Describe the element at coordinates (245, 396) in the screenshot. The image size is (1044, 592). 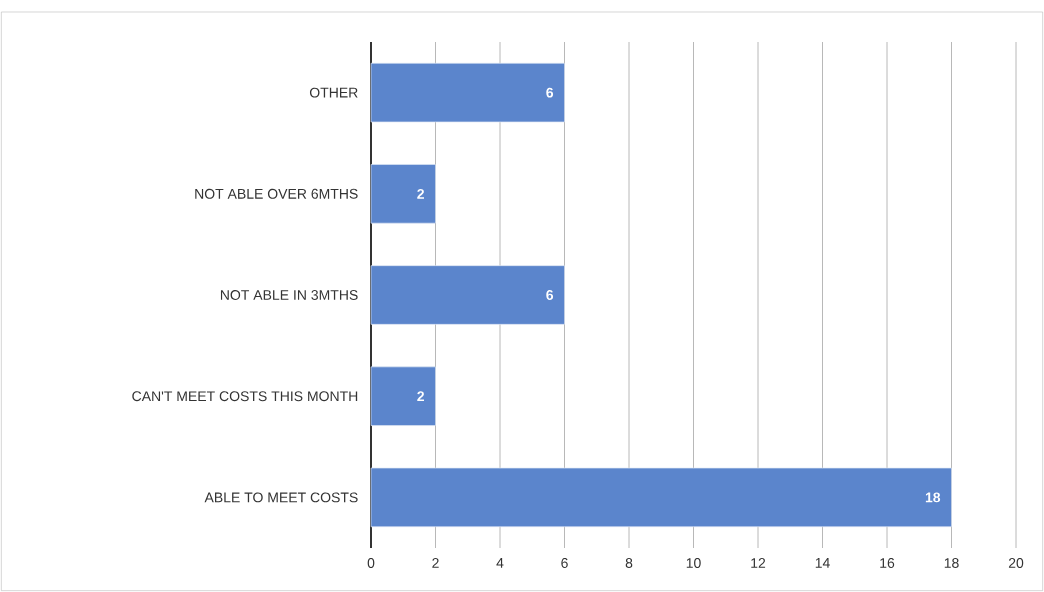
I see `y-tick-label: CAN'T MEET COSTS THIS MONTH` at that location.